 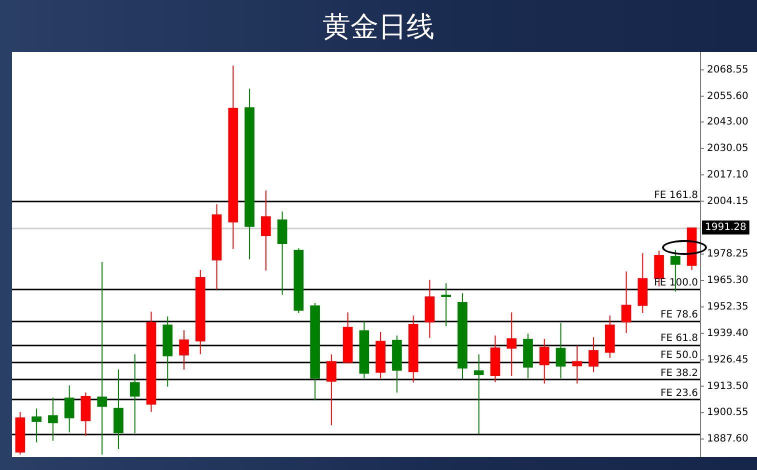 What do you see at coordinates (679, 338) in the screenshot?
I see `ref-line-label: FE 61.8` at bounding box center [679, 338].